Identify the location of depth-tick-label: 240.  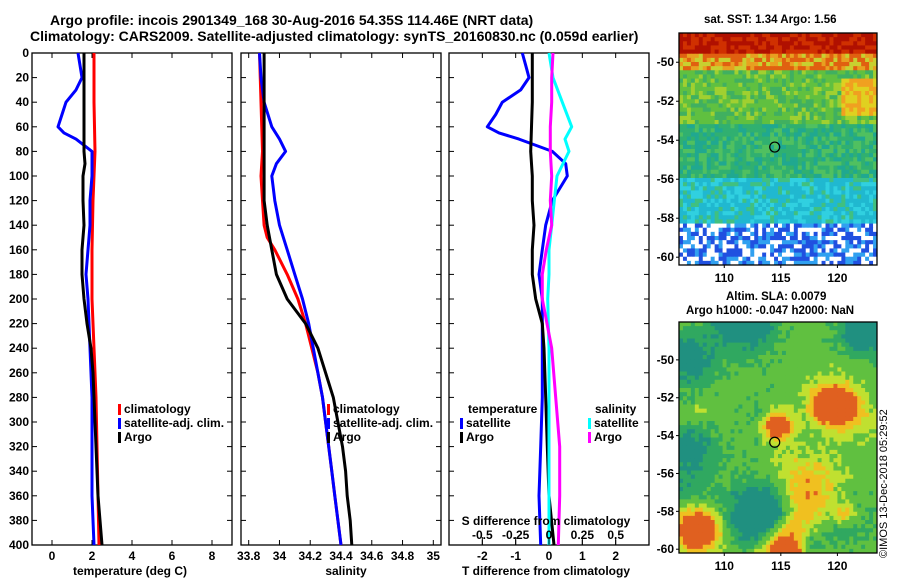
(19, 348).